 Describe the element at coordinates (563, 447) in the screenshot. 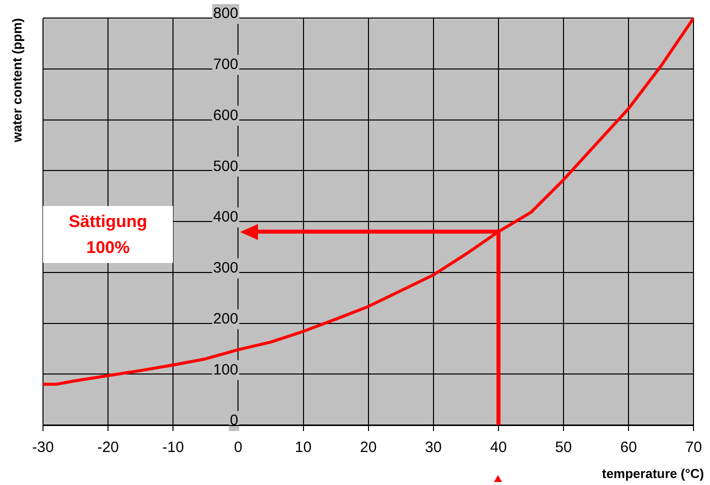

I see `x-tick-label: 50` at that location.